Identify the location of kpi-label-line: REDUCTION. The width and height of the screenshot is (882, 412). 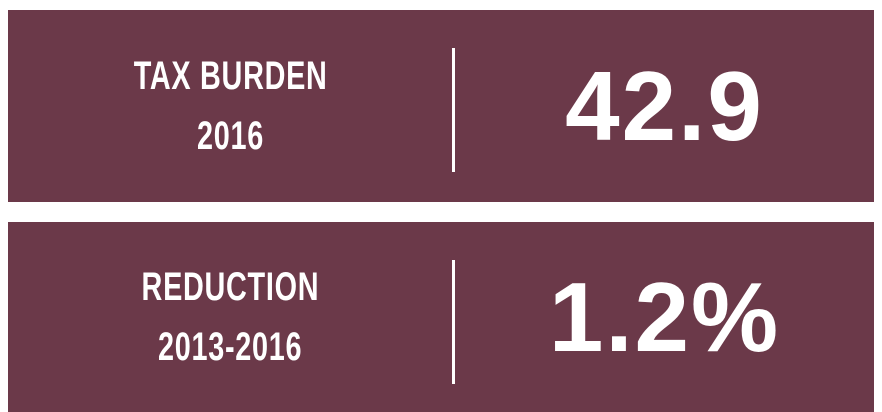
(230, 287).